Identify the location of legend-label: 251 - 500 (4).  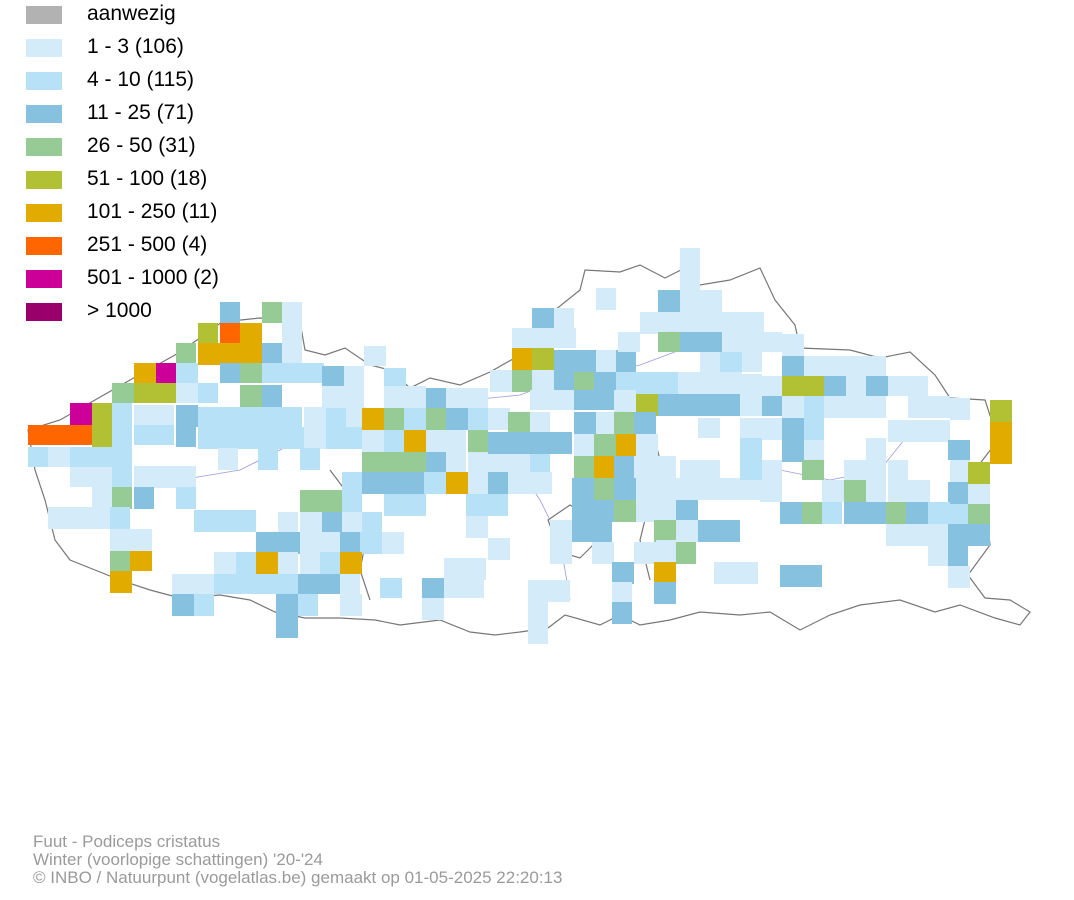
(147, 244).